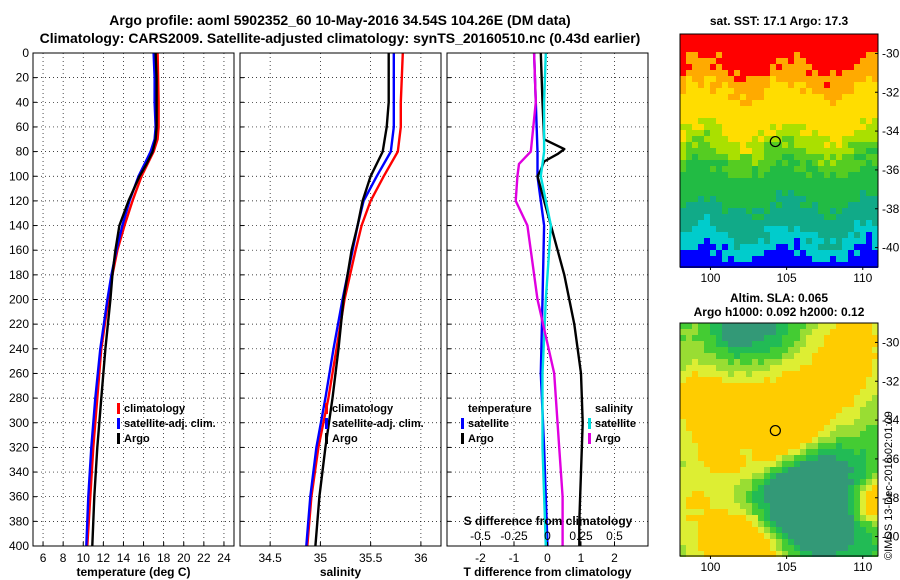 The width and height of the screenshot is (900, 580). I want to click on x-tick-label: 36, so click(421, 558).